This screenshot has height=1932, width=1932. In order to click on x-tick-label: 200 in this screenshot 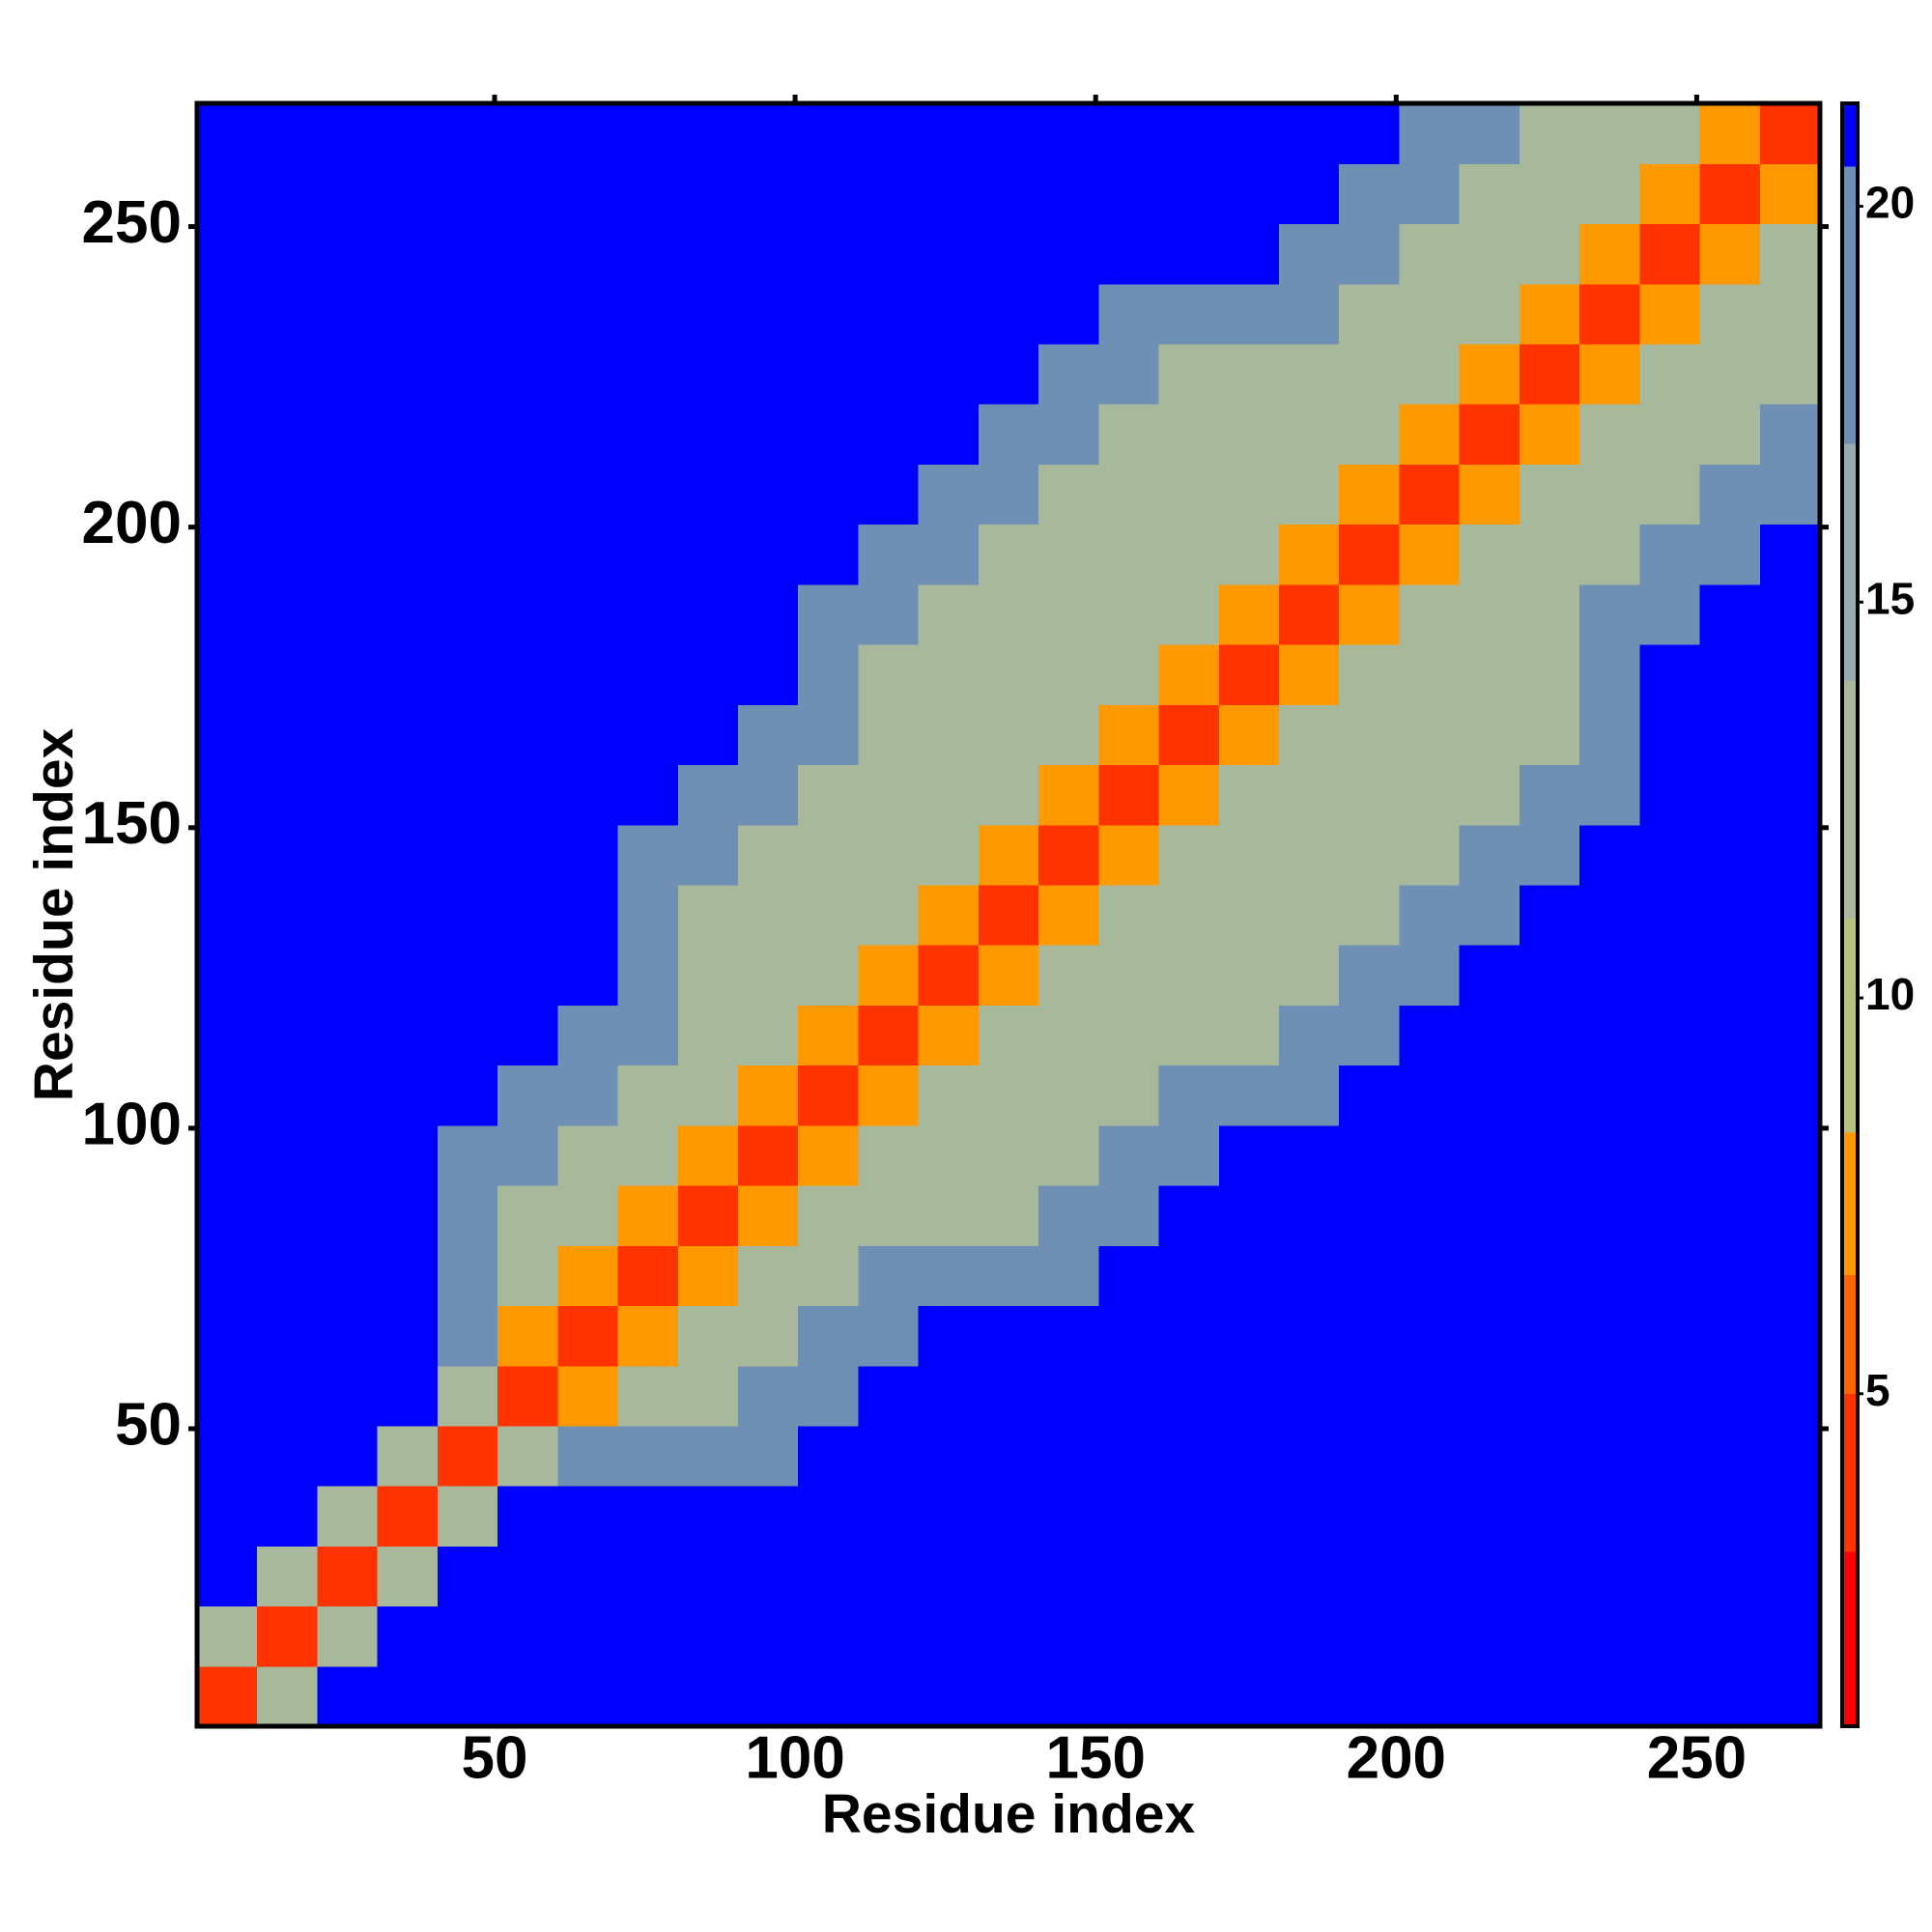, I will do `click(1396, 1757)`.